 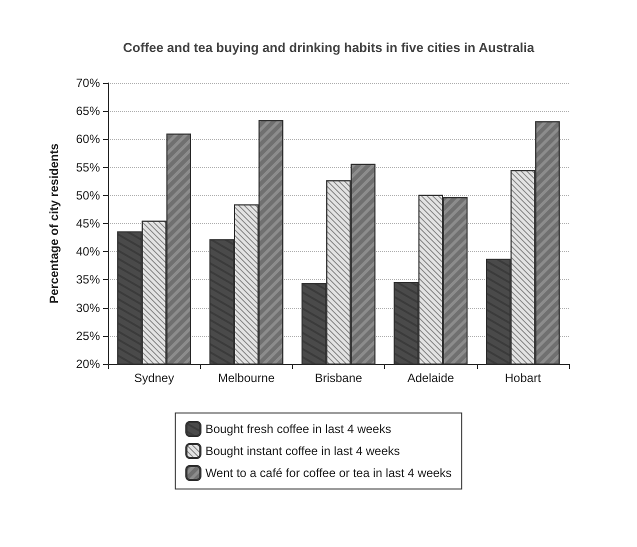 I want to click on y-tick-label: 20%, so click(x=88, y=364).